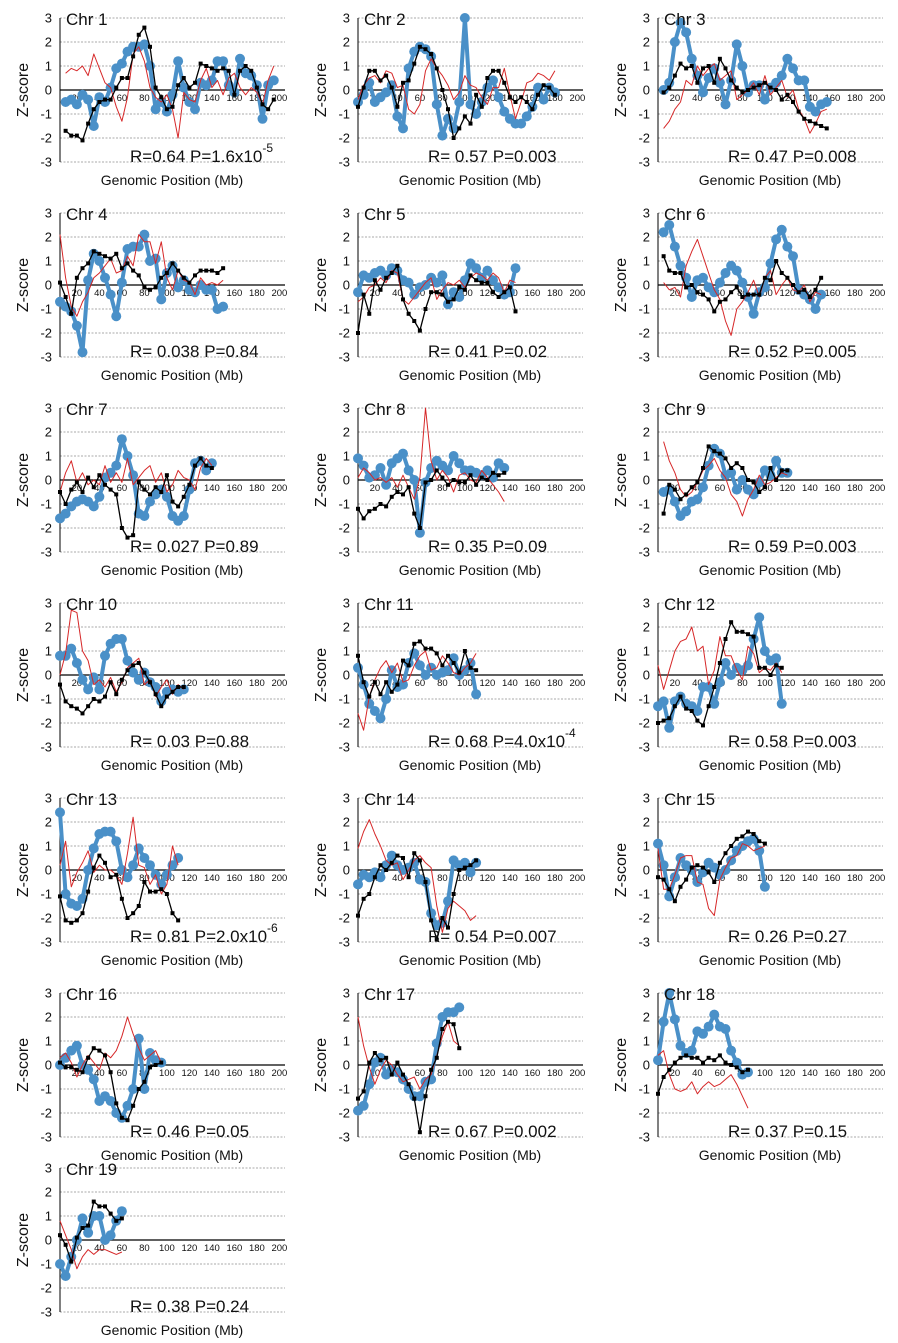 The image size is (898, 1343). What do you see at coordinates (48, 651) in the screenshot?
I see `y-tick-label: 1` at bounding box center [48, 651].